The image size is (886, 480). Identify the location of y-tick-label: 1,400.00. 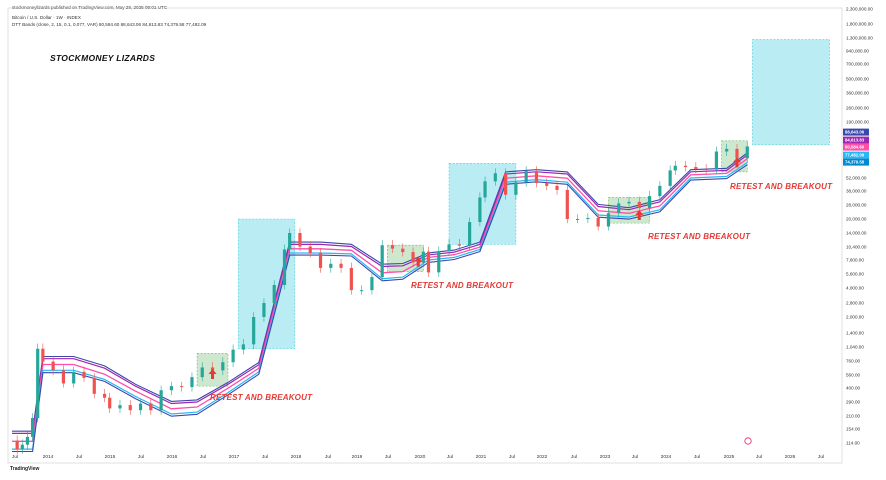
(855, 333).